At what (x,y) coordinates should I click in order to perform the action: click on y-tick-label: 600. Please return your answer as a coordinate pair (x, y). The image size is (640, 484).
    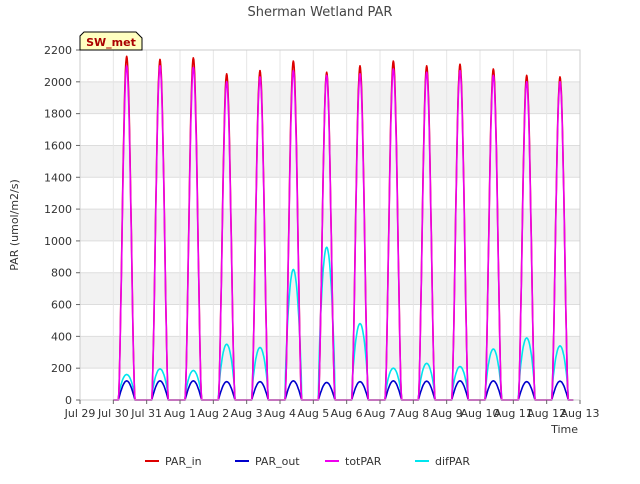
    Looking at the image, I should click on (61, 305).